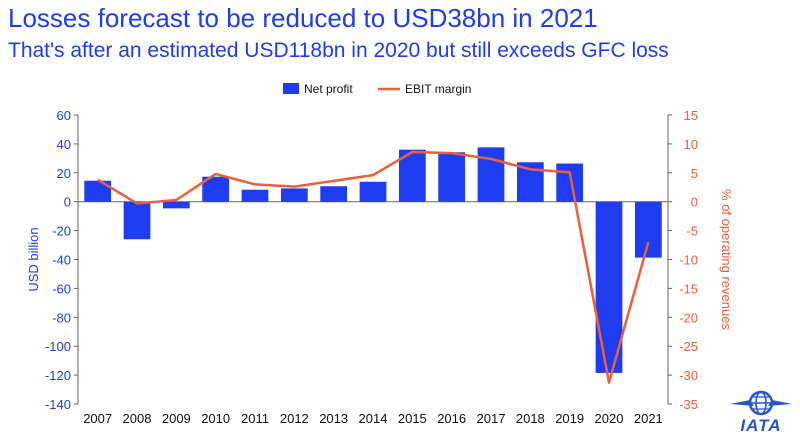 The image size is (800, 439). Describe the element at coordinates (761, 403) in the screenshot. I see `globe-wings-icon` at that location.